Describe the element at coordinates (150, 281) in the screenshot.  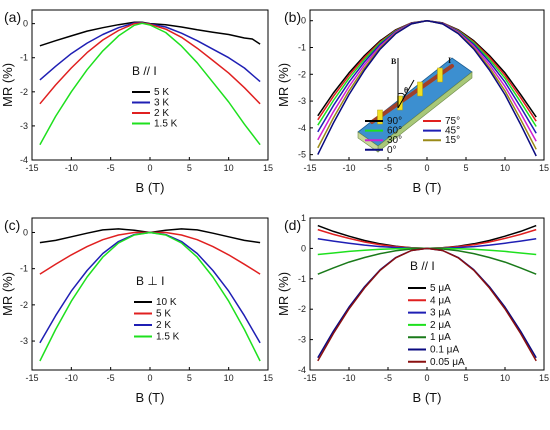
I see `condition-label: B ⊥ I` at that location.